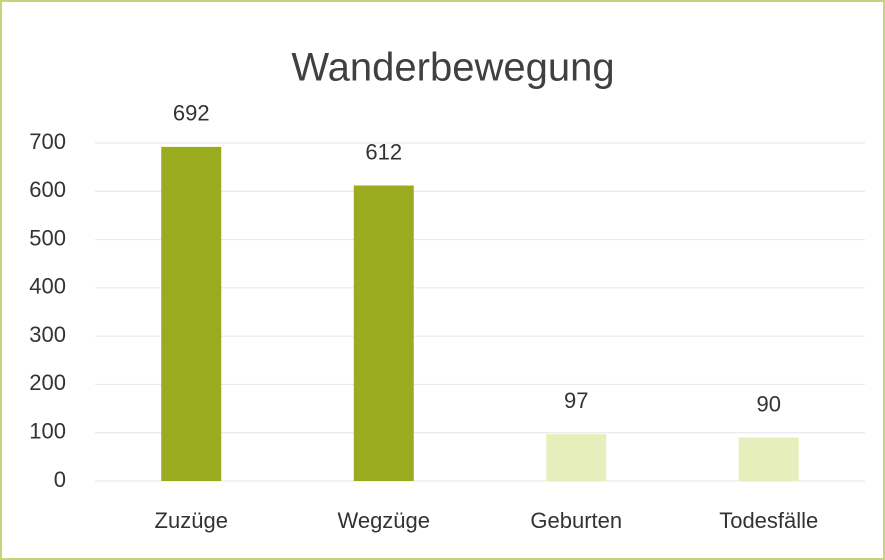  I want to click on y-tick-label: 100, so click(47, 431).